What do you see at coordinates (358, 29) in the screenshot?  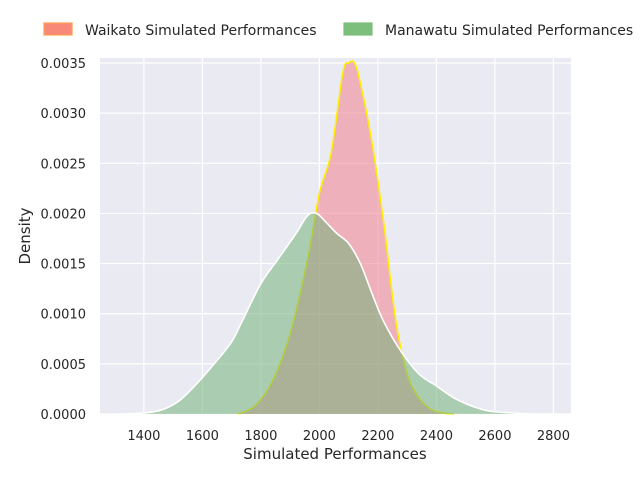 I see `legend-swatch-manawatu` at bounding box center [358, 29].